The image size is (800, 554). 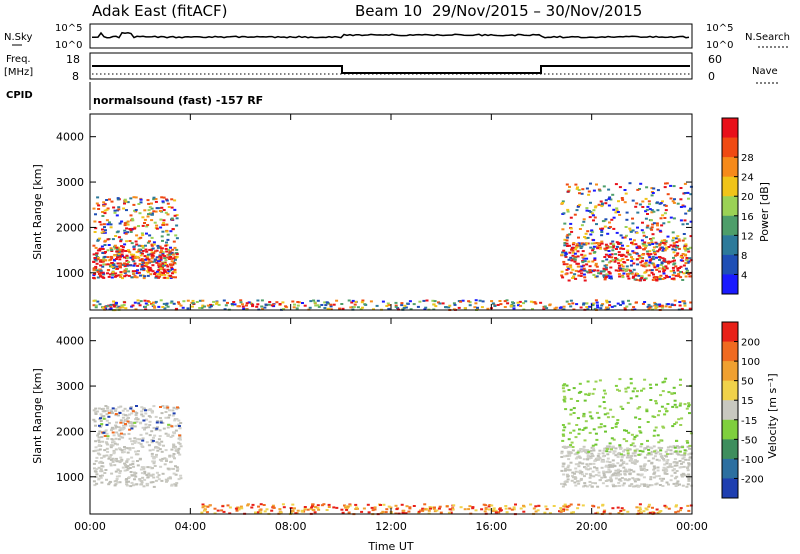 I want to click on date-range-title: 29/Nov/2015 – 30/Nov/2015, so click(x=537, y=11).